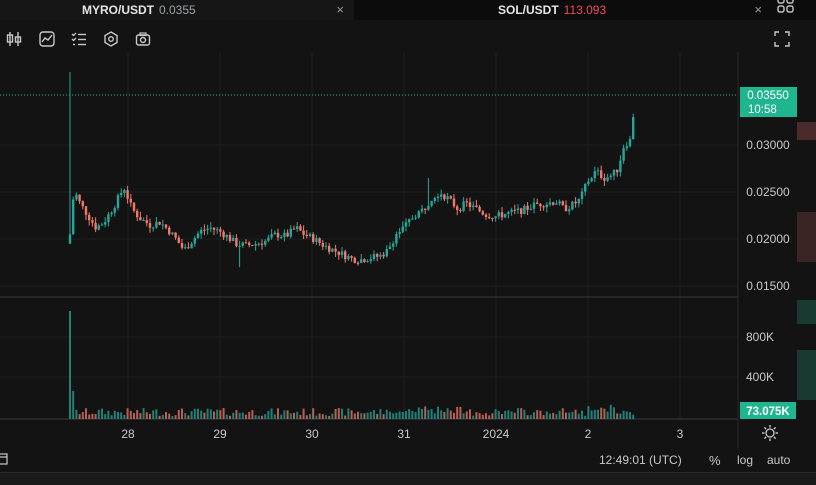 The width and height of the screenshot is (816, 485). What do you see at coordinates (588, 434) in the screenshot?
I see `time-tick-label: 2` at bounding box center [588, 434].